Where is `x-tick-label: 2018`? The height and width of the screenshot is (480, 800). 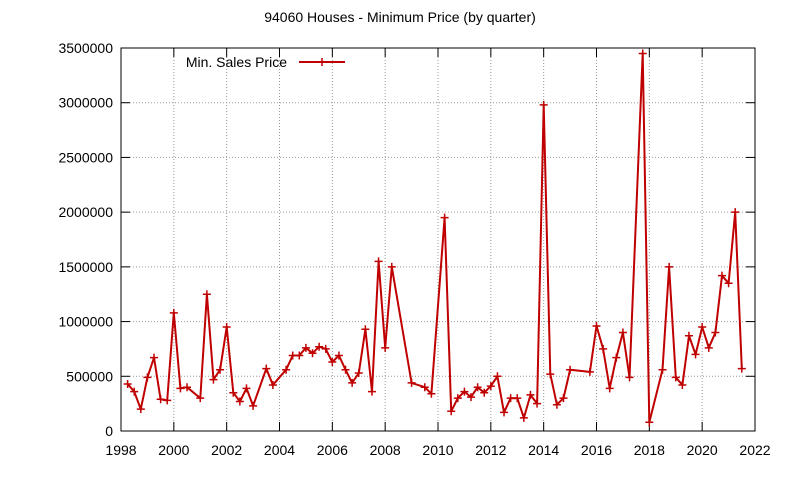 x-tick-label: 2018 is located at coordinates (649, 450).